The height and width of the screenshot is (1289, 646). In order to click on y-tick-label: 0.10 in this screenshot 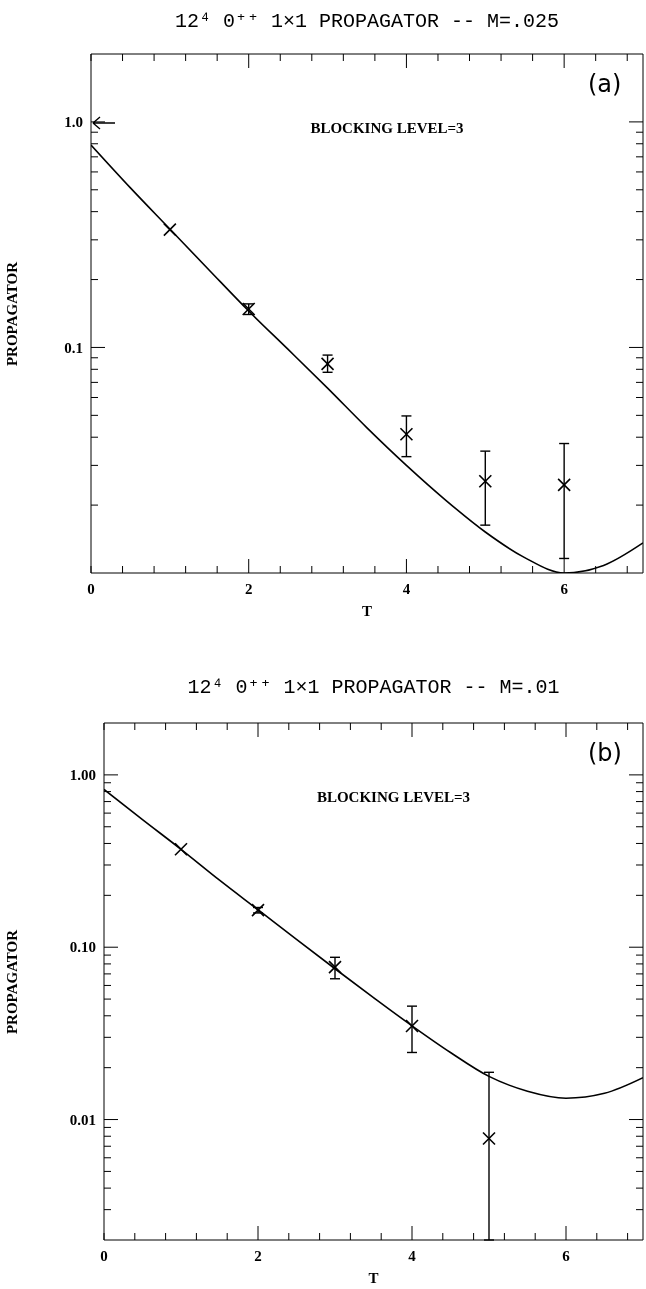, I will do `click(82, 947)`.